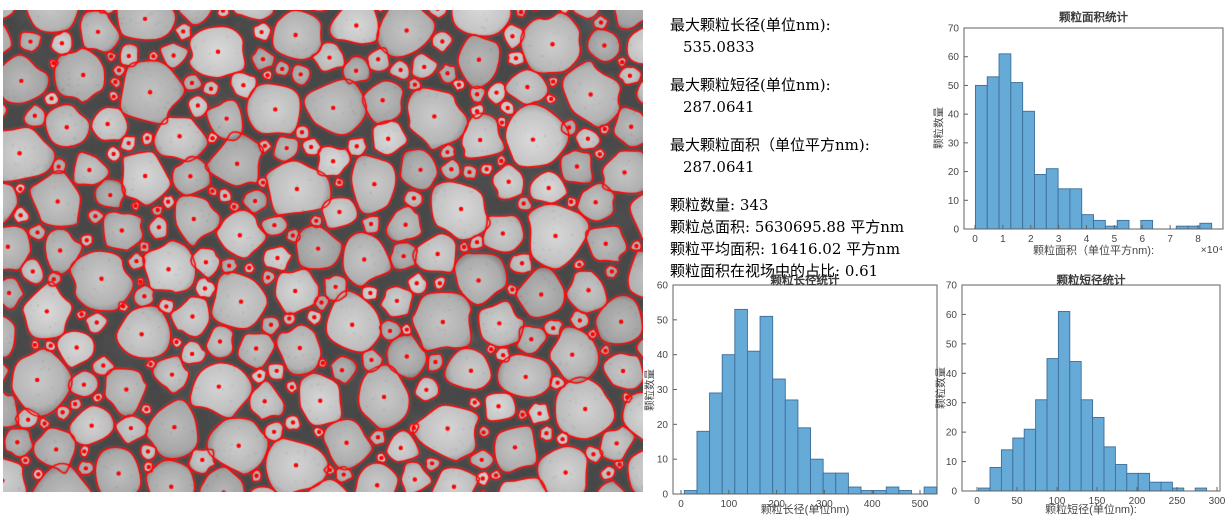  What do you see at coordinates (817, 36) in the screenshot?
I see `stat-block-max-length: 最大颗粒长径(单位nm): 535.0833` at bounding box center [817, 36].